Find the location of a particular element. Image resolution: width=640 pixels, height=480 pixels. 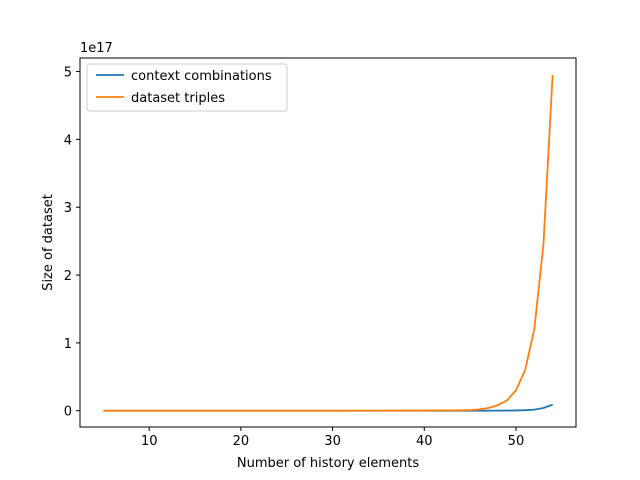

legend-label-dataset-triples: dataset triples is located at coordinates (178, 98).